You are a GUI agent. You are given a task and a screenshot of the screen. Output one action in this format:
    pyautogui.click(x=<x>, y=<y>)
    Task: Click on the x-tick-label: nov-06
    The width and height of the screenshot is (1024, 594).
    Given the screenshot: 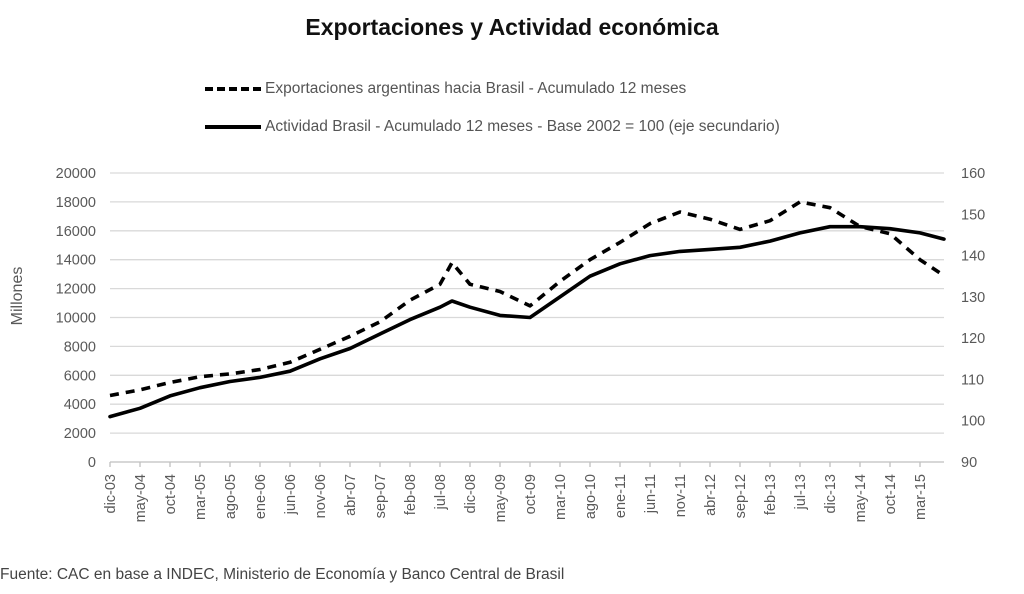 What is the action you would take?
    pyautogui.click(x=321, y=496)
    